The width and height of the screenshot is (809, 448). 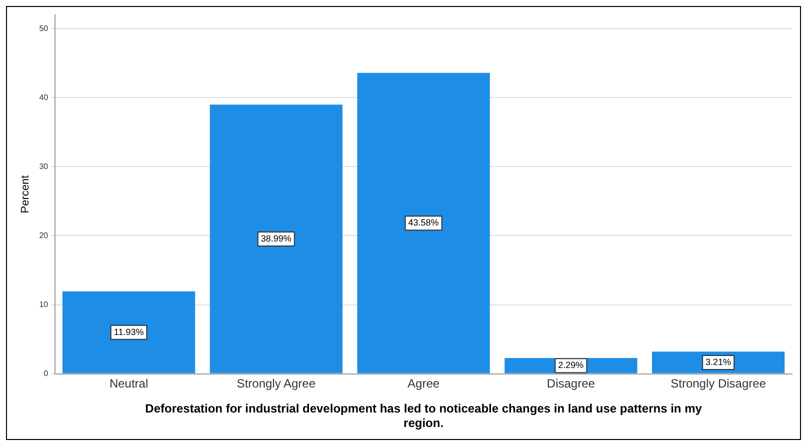 I want to click on x-tick-label: Disagree, so click(x=571, y=383).